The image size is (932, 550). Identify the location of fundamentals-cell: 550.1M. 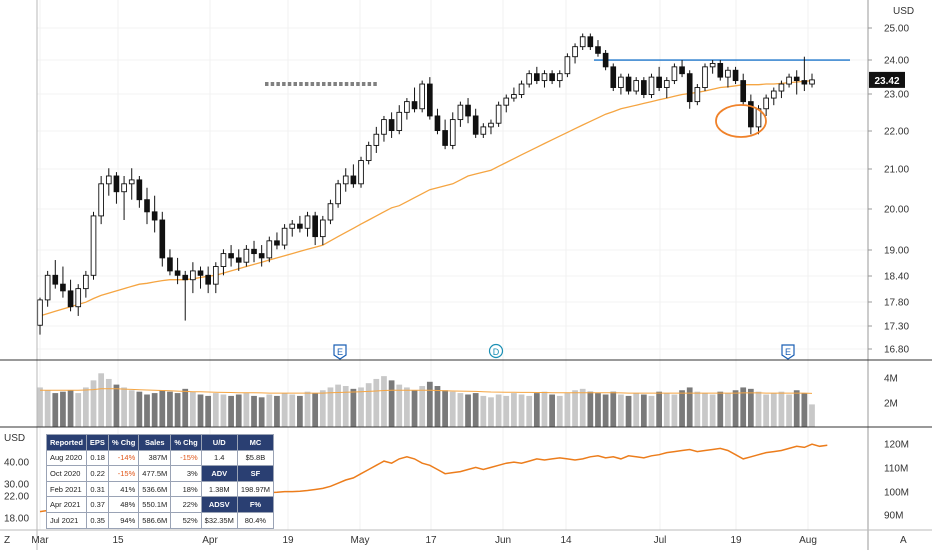
(155, 504).